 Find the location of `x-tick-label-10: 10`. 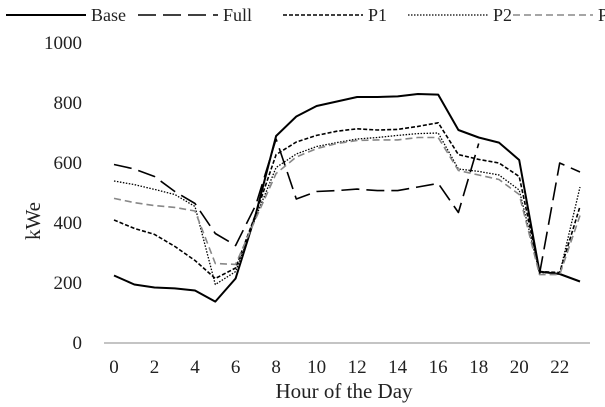

x-tick-label-10: 10 is located at coordinates (316, 367).